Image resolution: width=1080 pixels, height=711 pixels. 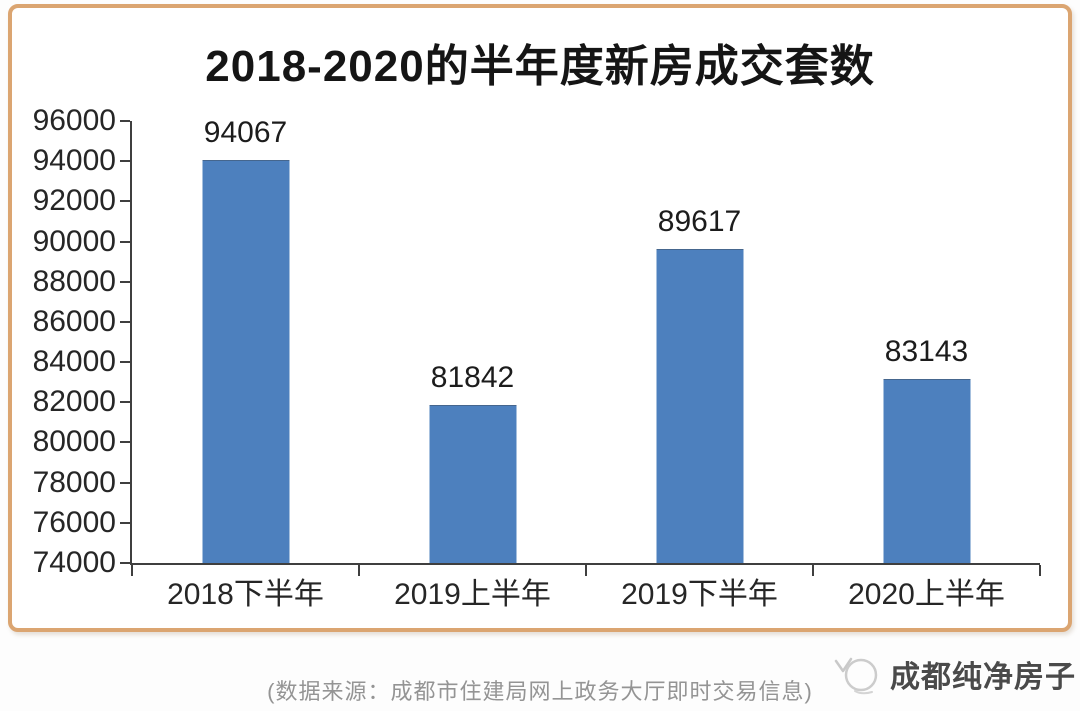 I want to click on bar-value-label: 89617, so click(x=699, y=222).